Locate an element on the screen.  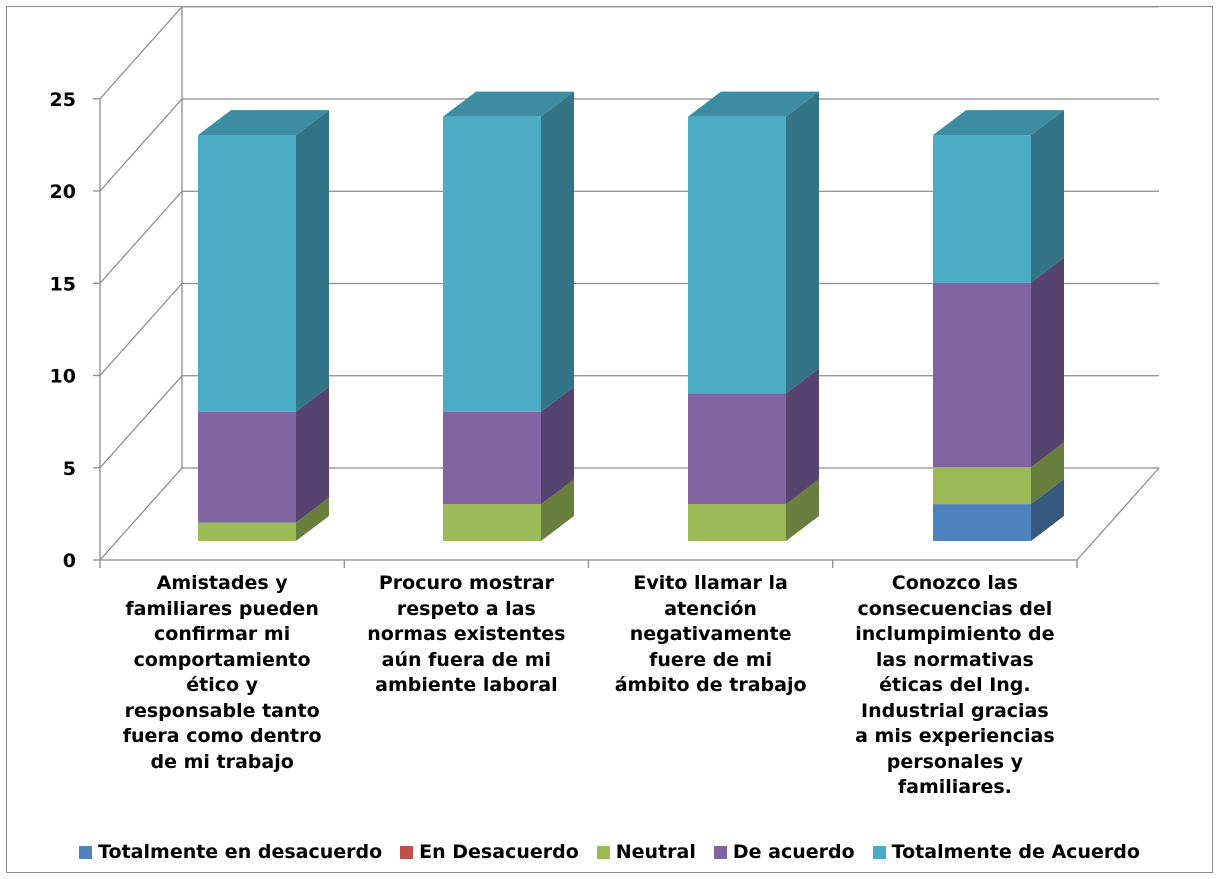
bar-3-de-acuerdo-side is located at coordinates (802, 436).